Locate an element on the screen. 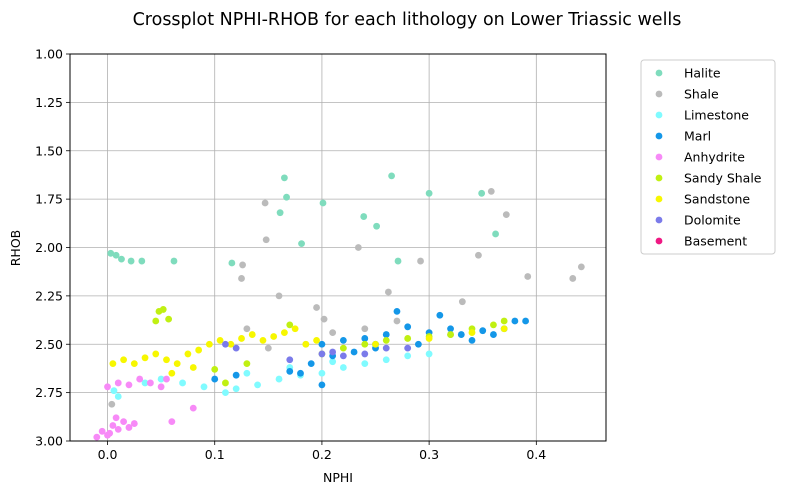 Image resolution: width=785 pixels, height=495 pixels. x-tick-label: 0.2 is located at coordinates (322, 454).